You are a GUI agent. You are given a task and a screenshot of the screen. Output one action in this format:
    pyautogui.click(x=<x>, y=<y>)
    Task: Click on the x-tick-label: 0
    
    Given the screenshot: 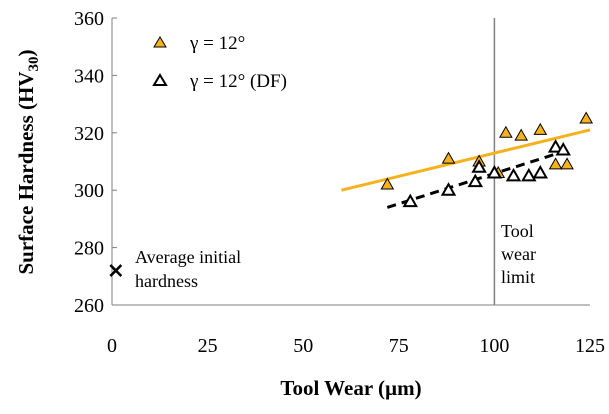 What is the action you would take?
    pyautogui.click(x=112, y=346)
    